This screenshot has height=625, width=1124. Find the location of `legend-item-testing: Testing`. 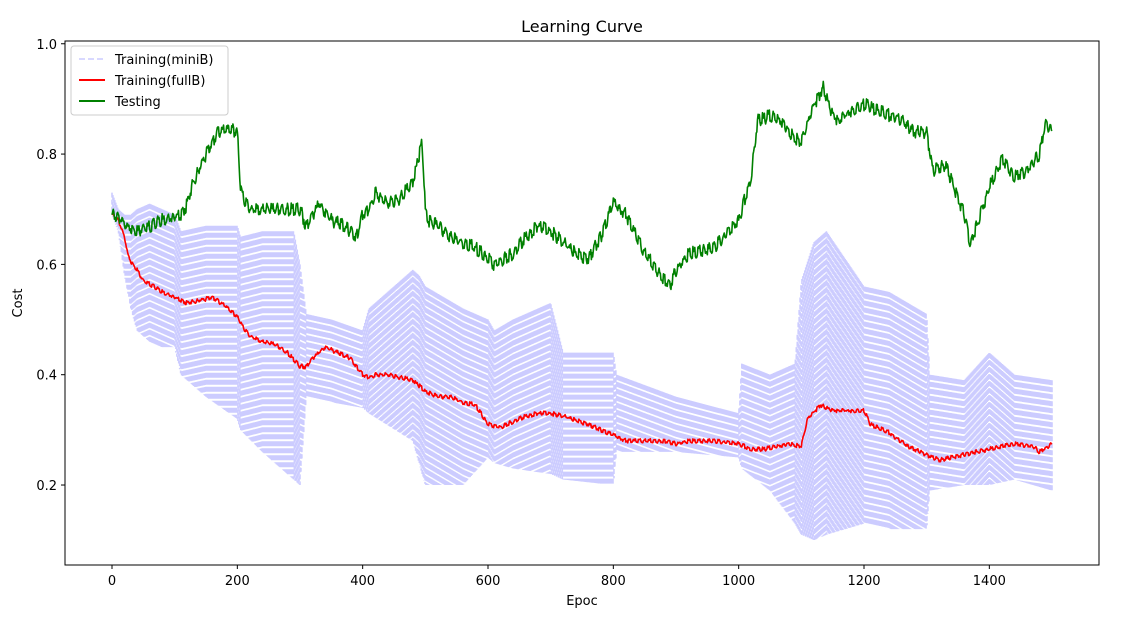

legend-item-testing: Testing is located at coordinates (120, 102).